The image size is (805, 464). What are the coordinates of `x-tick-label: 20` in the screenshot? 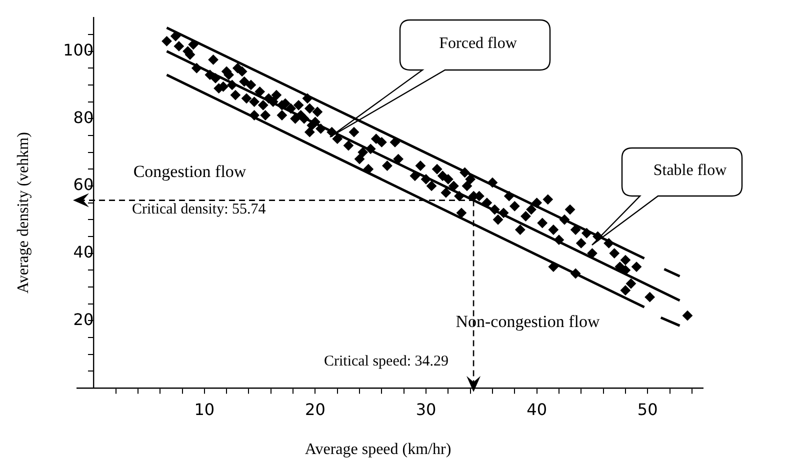 It's located at (315, 409).